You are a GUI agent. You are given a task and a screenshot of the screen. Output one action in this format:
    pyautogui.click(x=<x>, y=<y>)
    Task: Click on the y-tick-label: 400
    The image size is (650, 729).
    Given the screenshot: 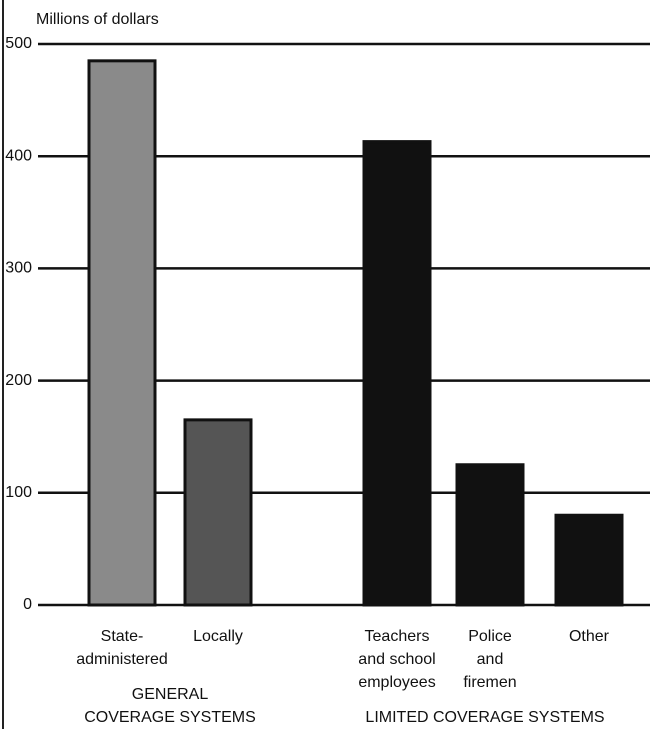 What is the action you would take?
    pyautogui.click(x=18, y=155)
    